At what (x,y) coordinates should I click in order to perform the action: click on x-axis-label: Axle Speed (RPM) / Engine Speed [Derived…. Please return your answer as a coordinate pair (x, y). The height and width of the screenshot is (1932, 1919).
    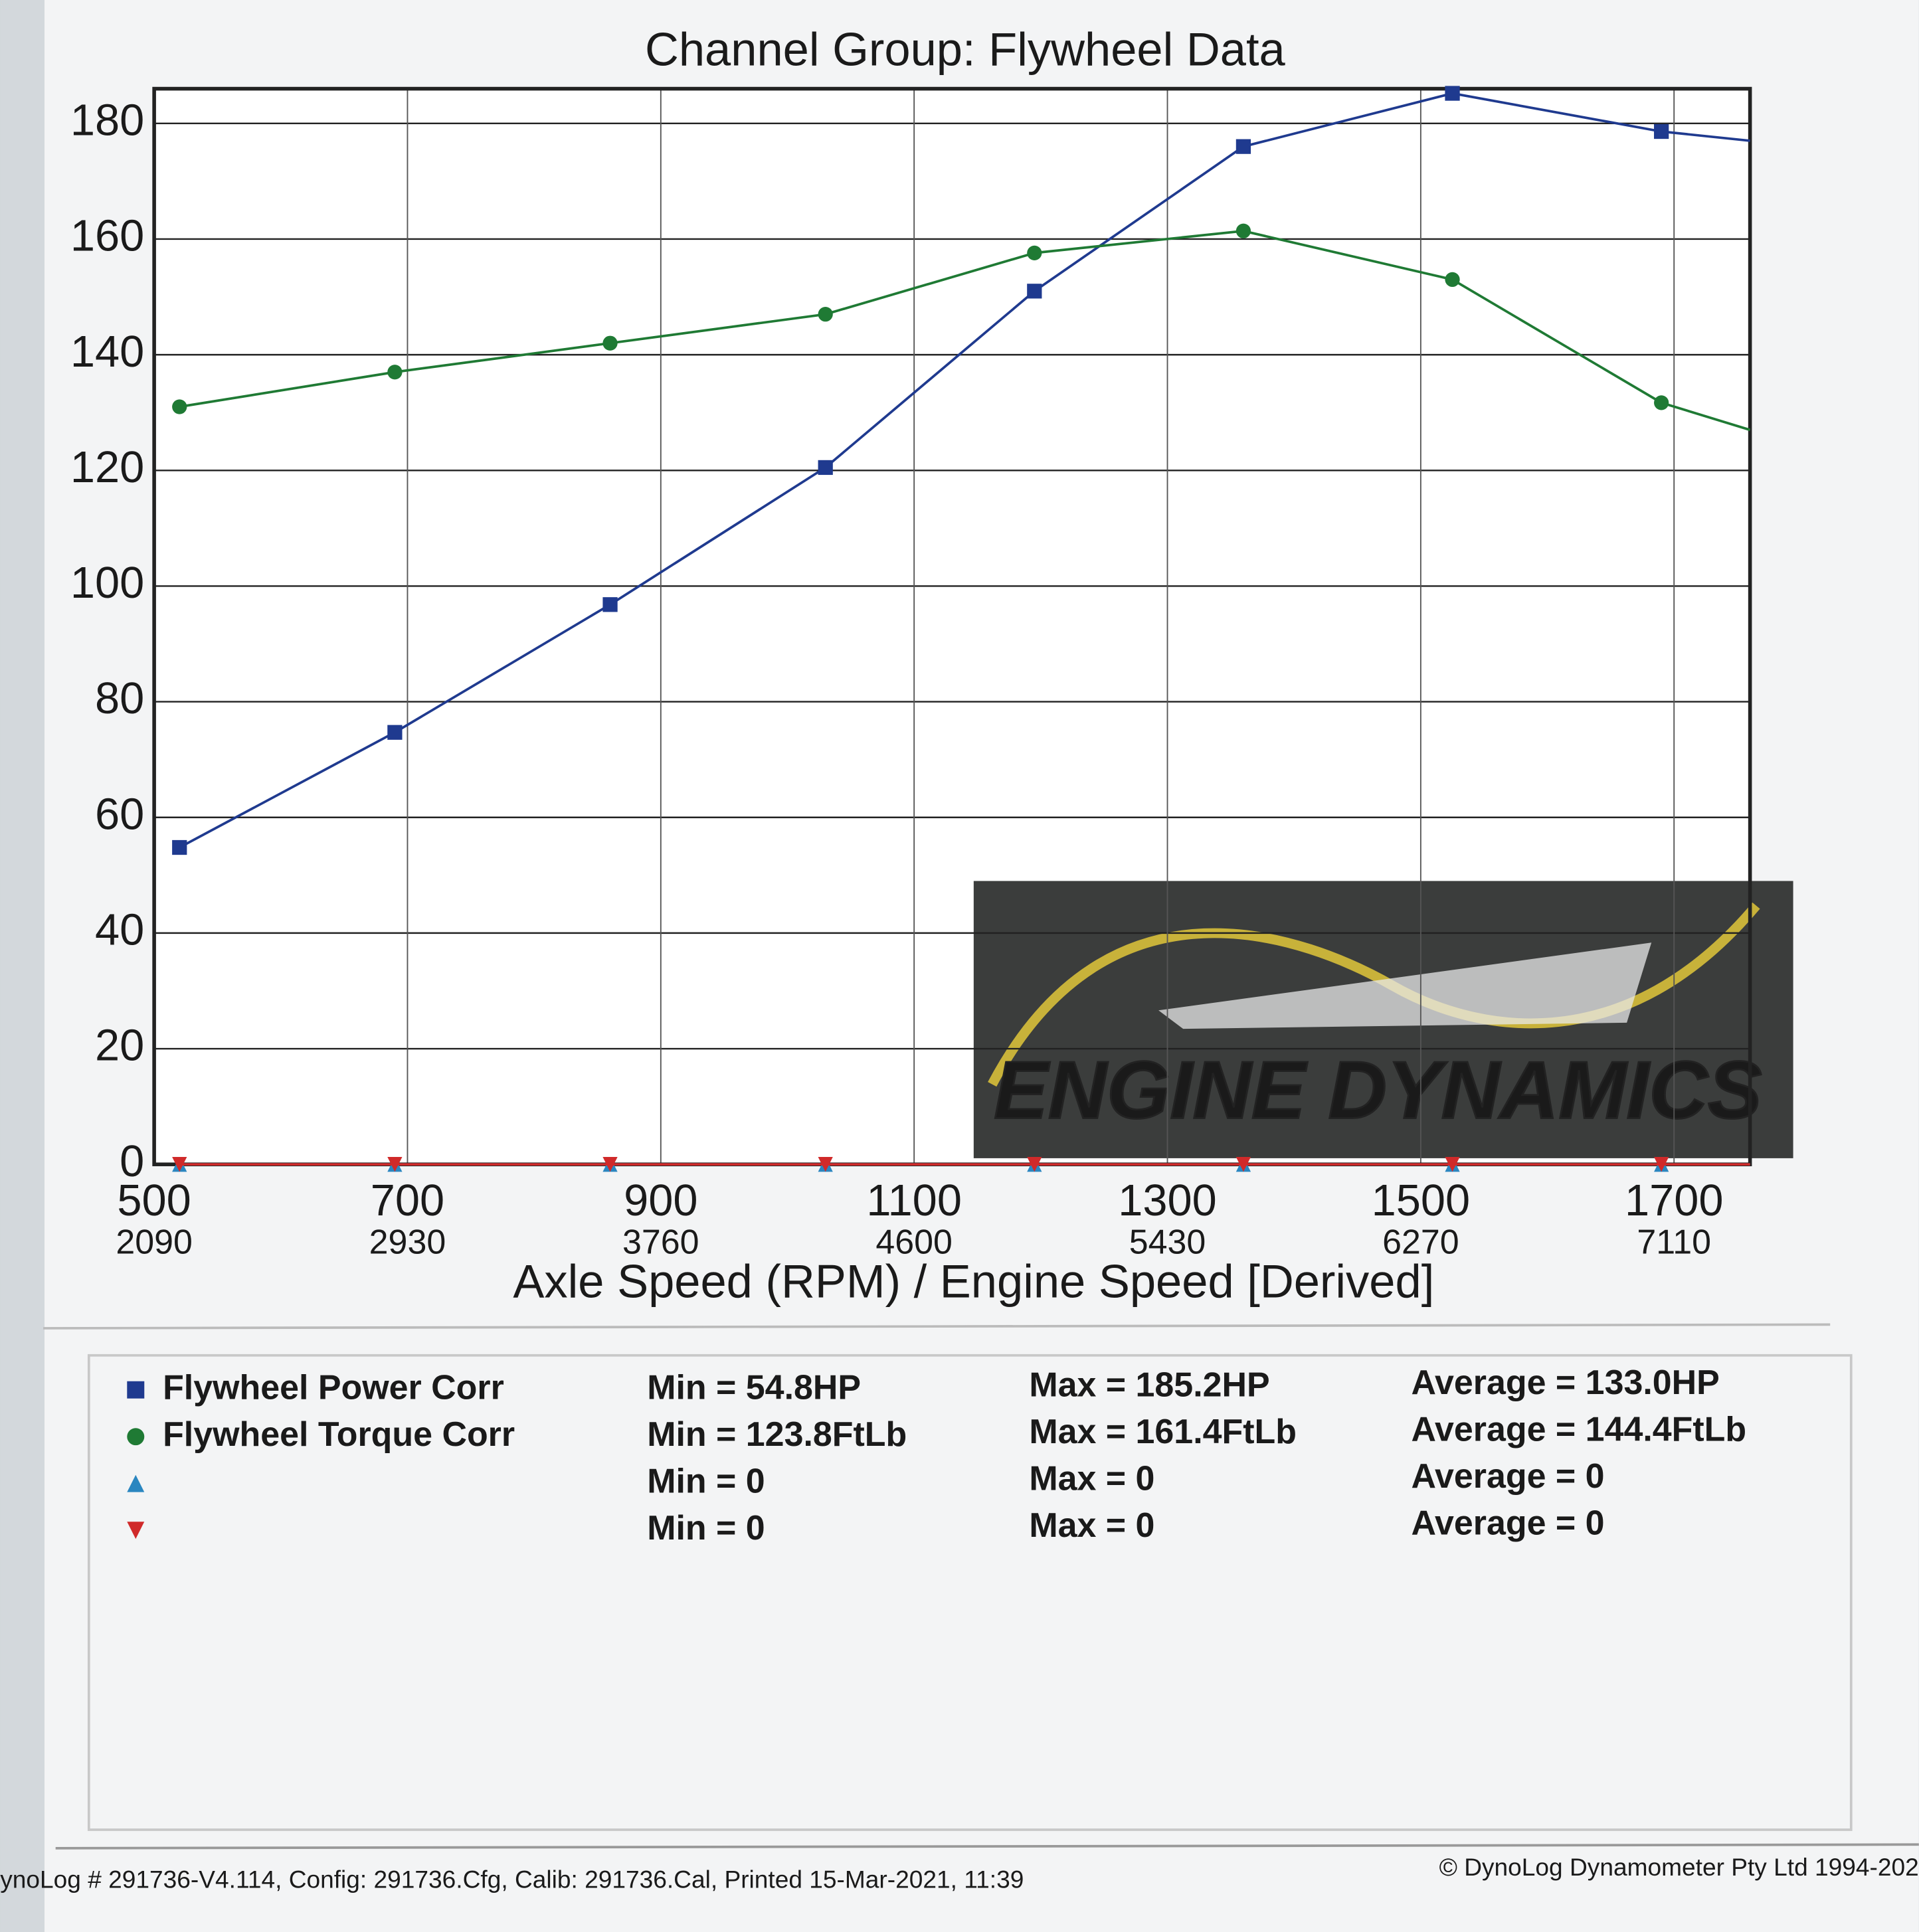
    Looking at the image, I should click on (973, 1281).